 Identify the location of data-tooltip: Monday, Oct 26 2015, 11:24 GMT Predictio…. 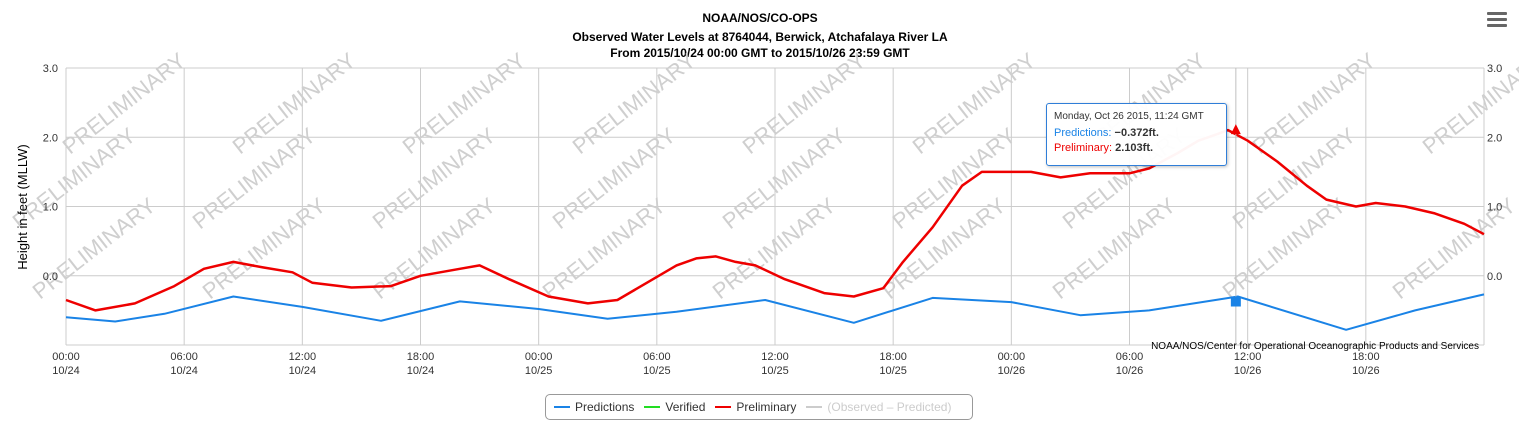
(1136, 134).